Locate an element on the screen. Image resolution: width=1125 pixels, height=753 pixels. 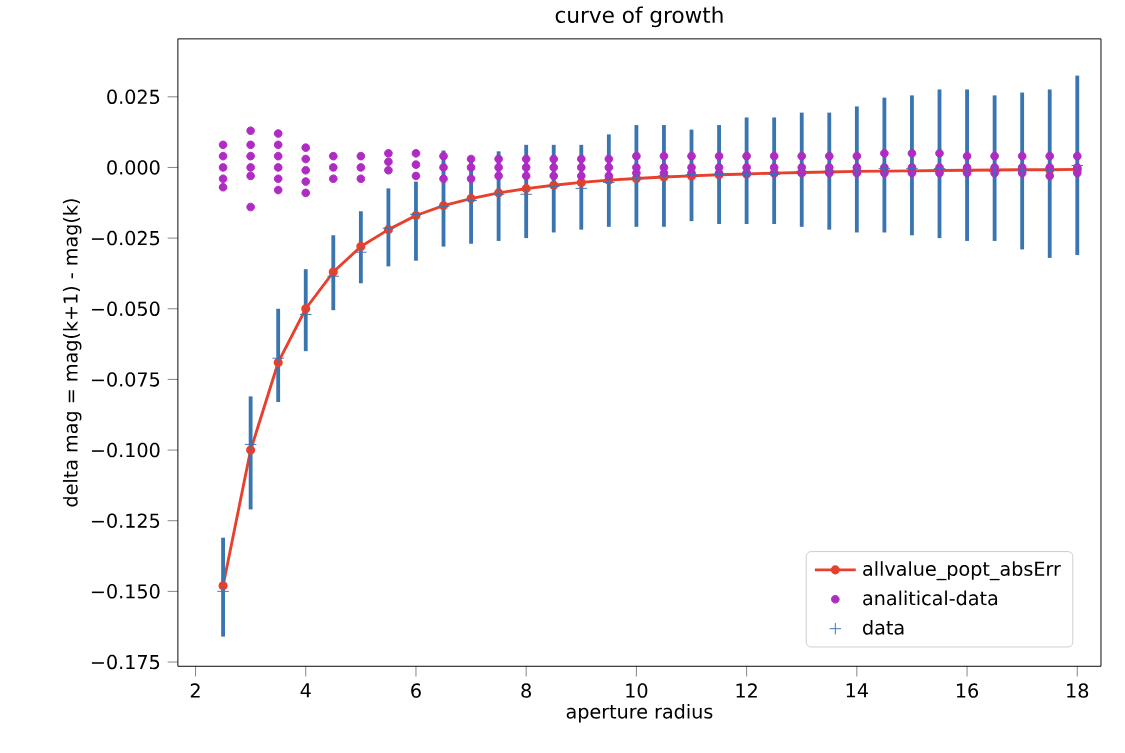
chart-title: curve of growth is located at coordinates (639, 17).